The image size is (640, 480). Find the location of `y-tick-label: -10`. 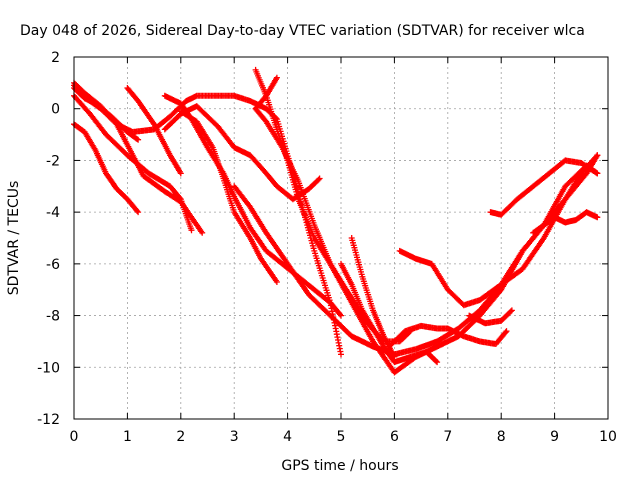

y-tick-label: -10 is located at coordinates (48, 368).